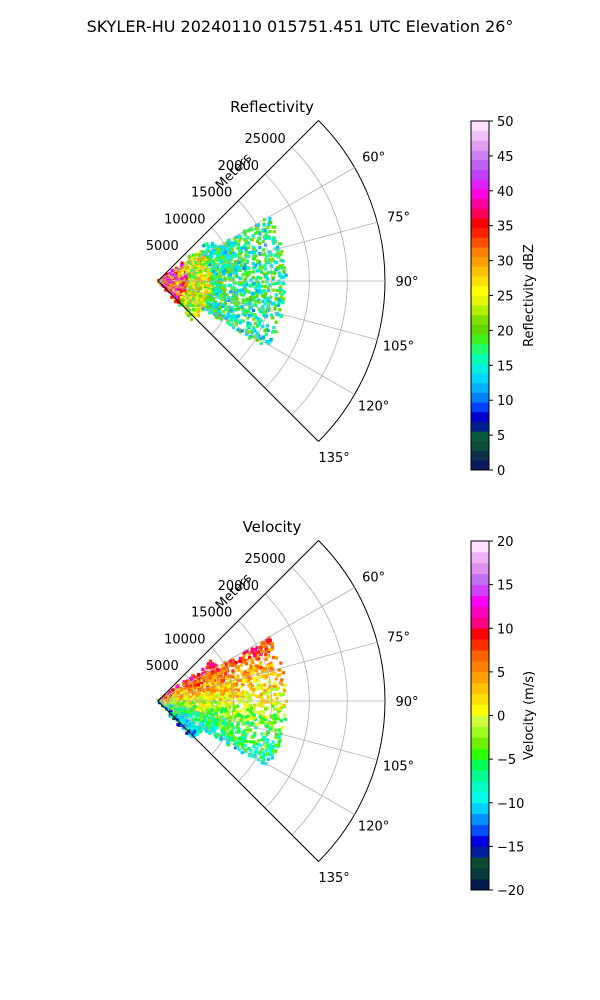  Describe the element at coordinates (505, 297) in the screenshot. I see `colorbar-tick-label: 25` at that location.